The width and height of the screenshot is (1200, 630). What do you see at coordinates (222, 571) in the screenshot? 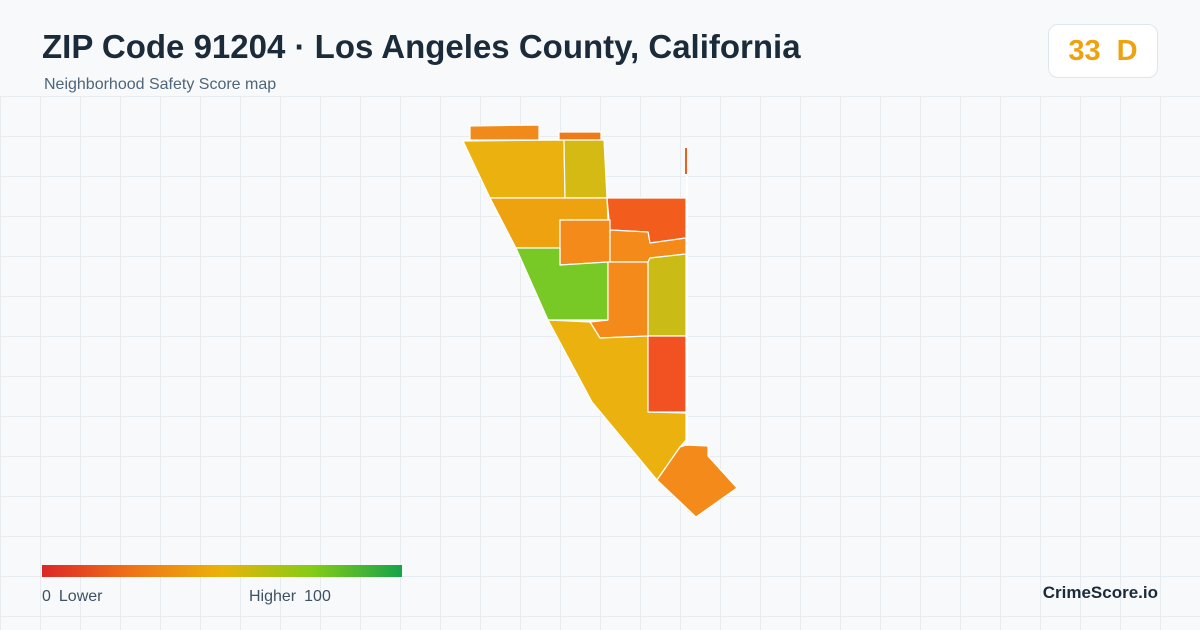
I see `legend-gradient-bar` at bounding box center [222, 571].